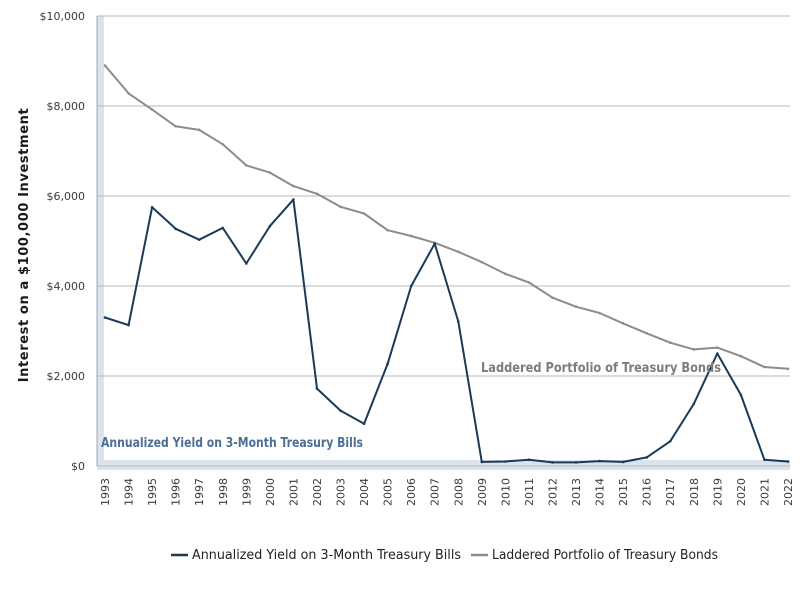 The image size is (800, 604). I want to click on y-tick-label: $10,000, so click(63, 16).